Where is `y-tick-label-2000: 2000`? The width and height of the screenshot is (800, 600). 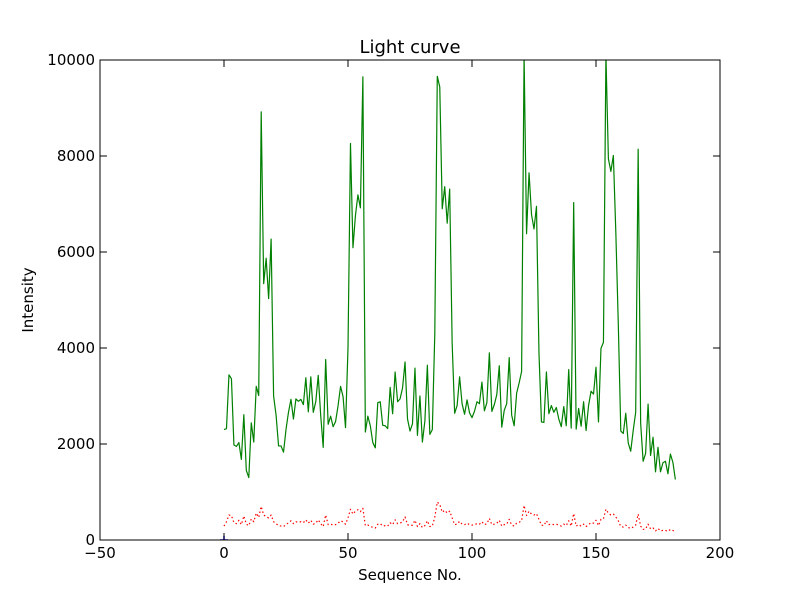
y-tick-label-2000: 2000 is located at coordinates (76, 444).